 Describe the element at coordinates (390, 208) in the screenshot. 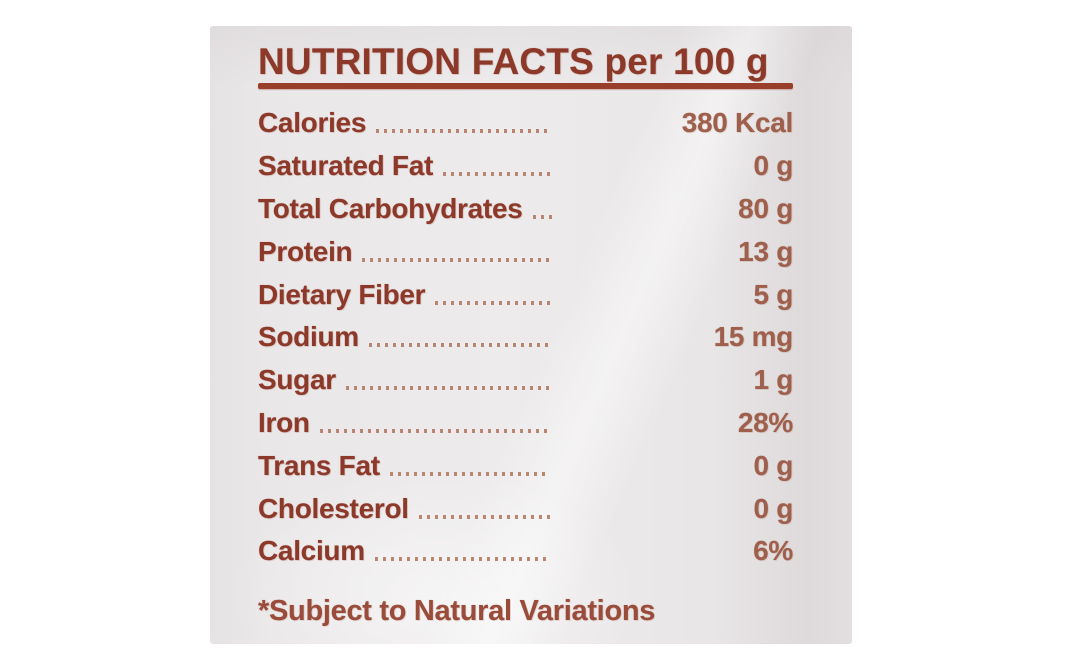

I see `nutrient-label: Total Carbohydrates` at that location.